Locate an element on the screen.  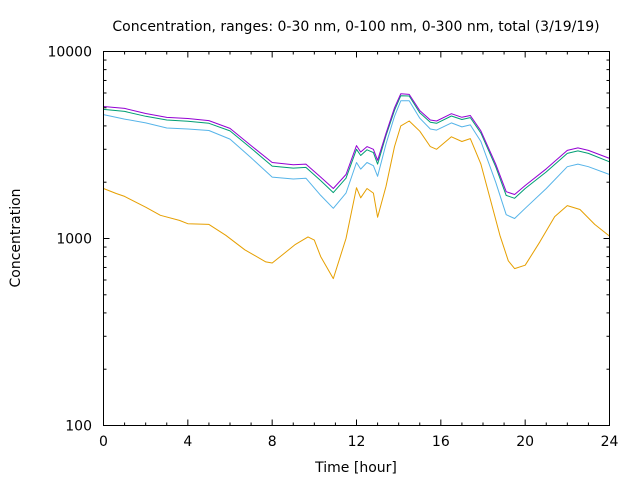
x-tick-labels: 0 4 8 12 16 20 24 is located at coordinates (358, 442).